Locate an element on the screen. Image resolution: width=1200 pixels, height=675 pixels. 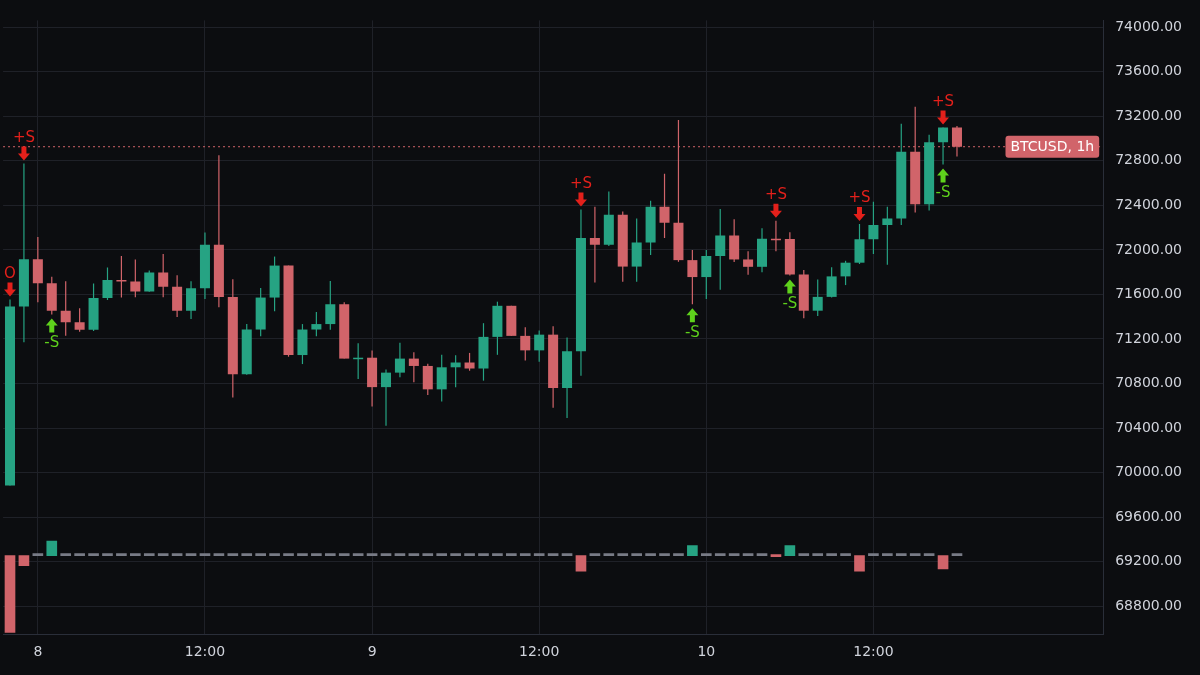
y-tick-label: 73200.00 is located at coordinates (1149, 114).